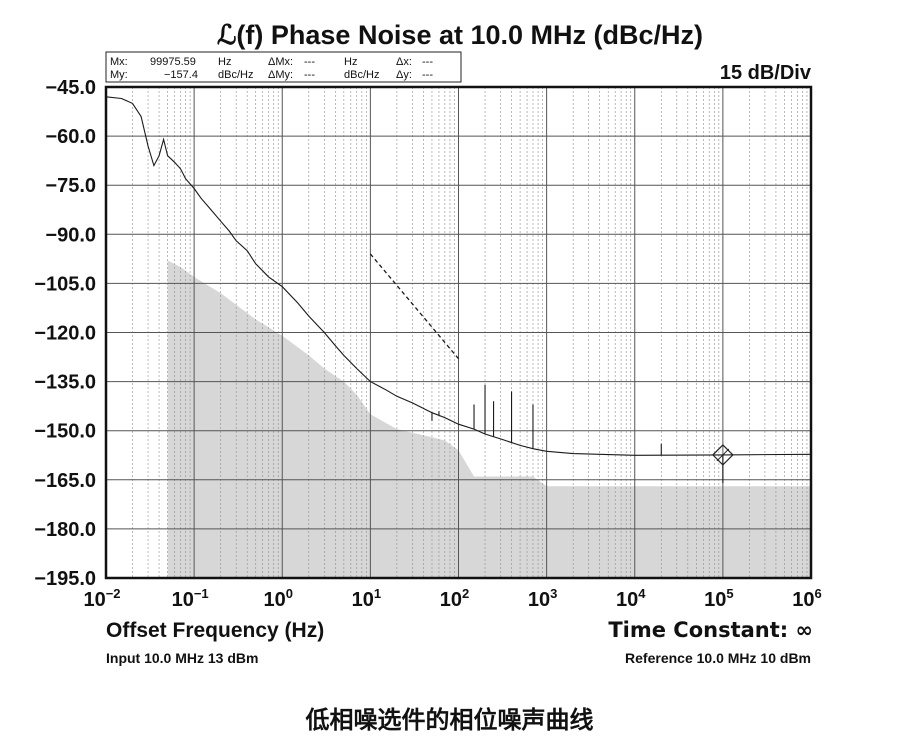 Image resolution: width=899 pixels, height=736 pixels. What do you see at coordinates (101, 598) in the screenshot?
I see `x-tick-label: 10⁻²` at bounding box center [101, 598].